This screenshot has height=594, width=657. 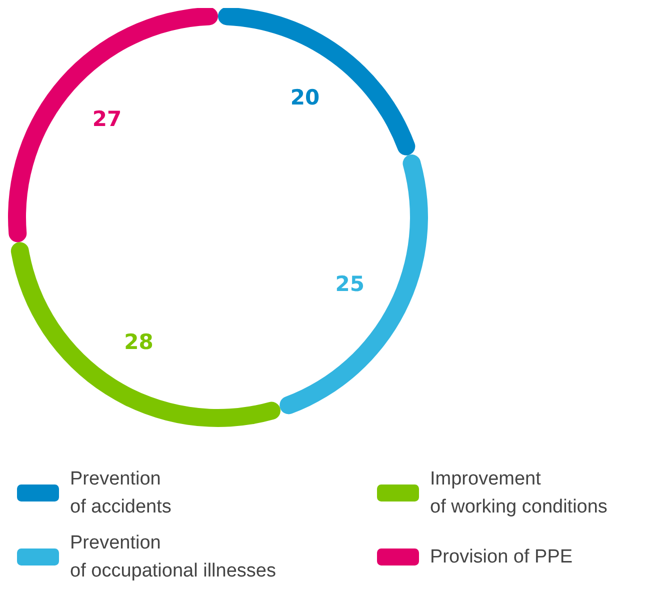 I want to click on data-label: 25, so click(x=349, y=284).